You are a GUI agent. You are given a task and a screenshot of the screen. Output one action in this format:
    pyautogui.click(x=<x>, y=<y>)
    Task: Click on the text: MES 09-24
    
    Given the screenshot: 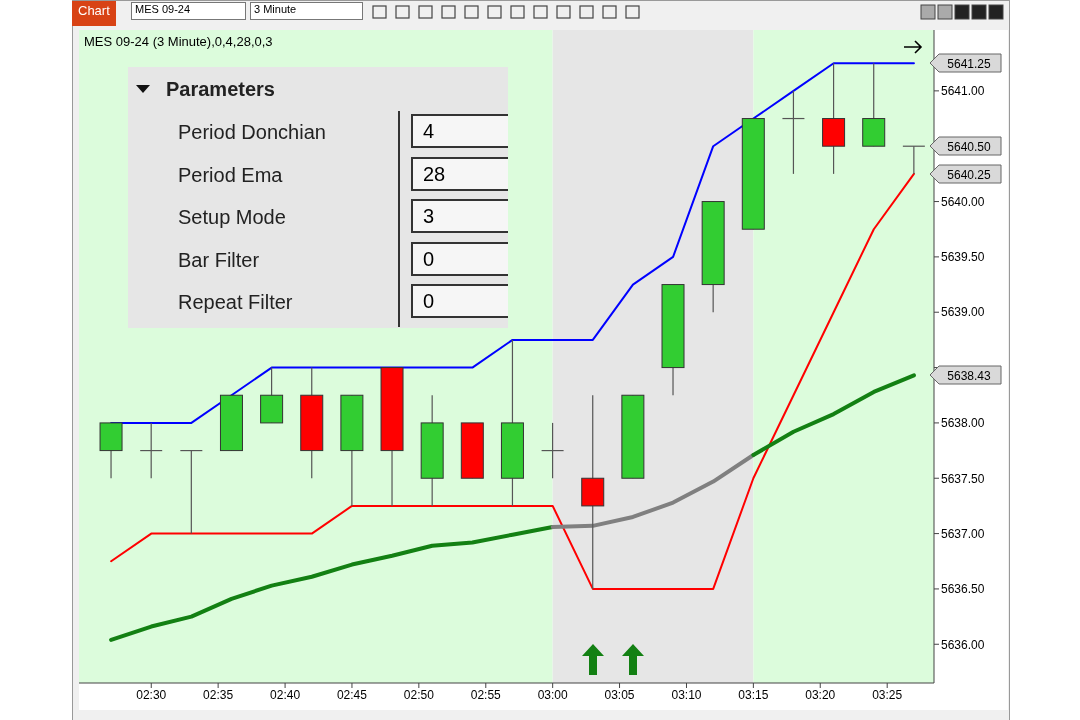 What is the action you would take?
    pyautogui.click(x=188, y=11)
    